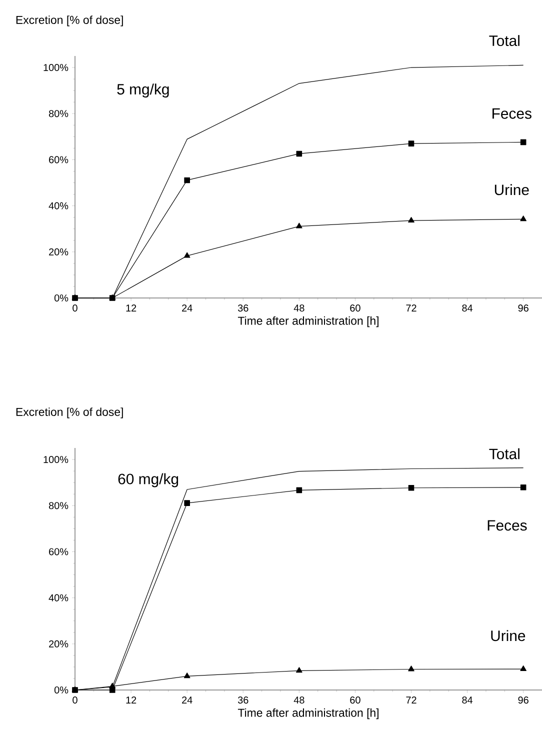  What do you see at coordinates (148, 480) in the screenshot?
I see `annotation: 60 mg/kg` at bounding box center [148, 480].